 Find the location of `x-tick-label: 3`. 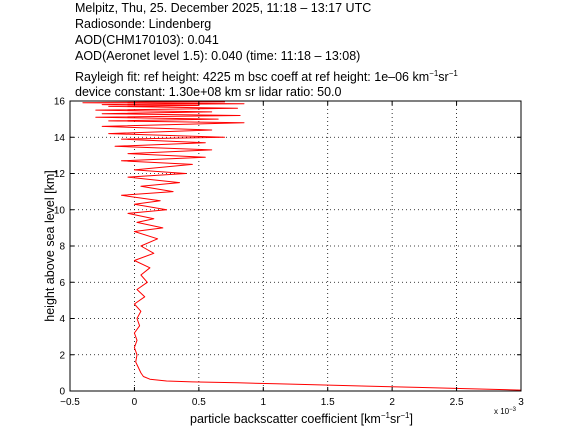

x-tick-label: 3 is located at coordinates (521, 402).